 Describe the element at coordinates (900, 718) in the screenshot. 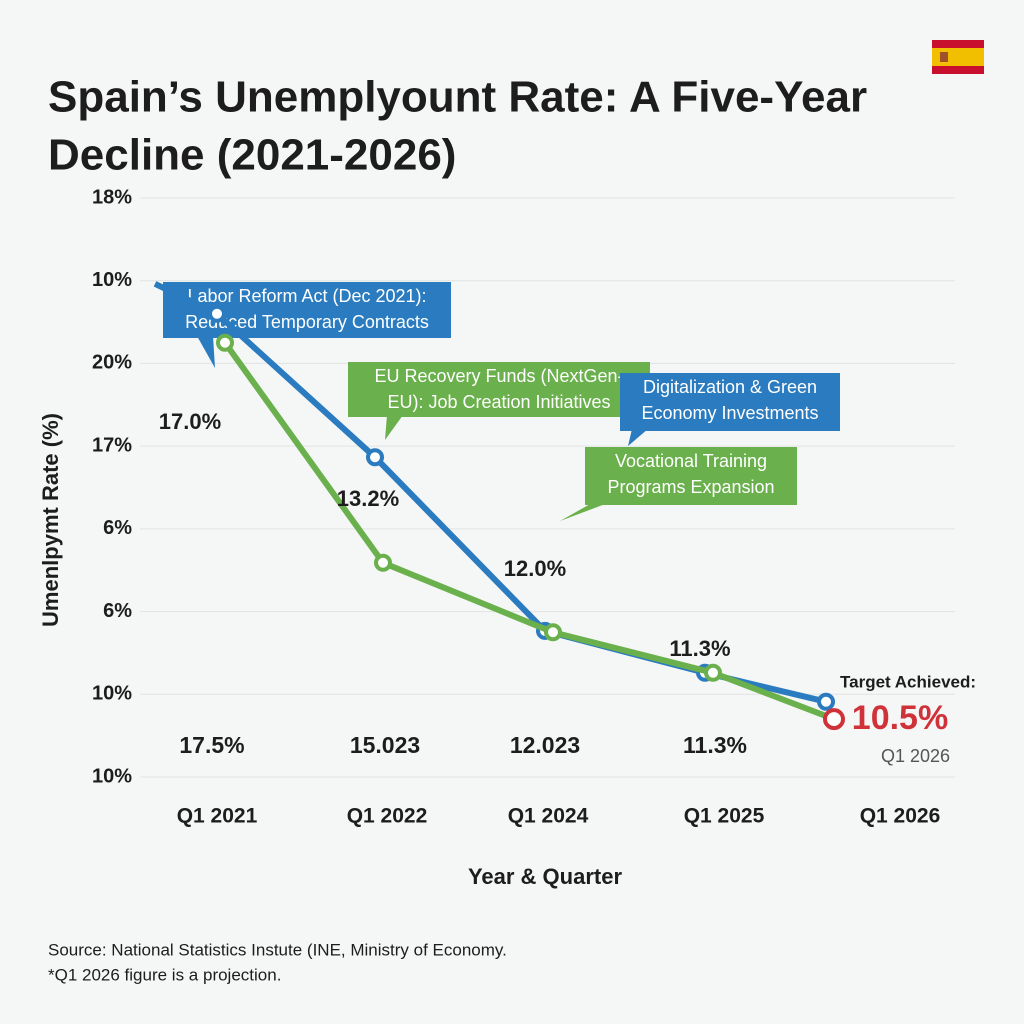

I see `value-label: 10.5%` at that location.